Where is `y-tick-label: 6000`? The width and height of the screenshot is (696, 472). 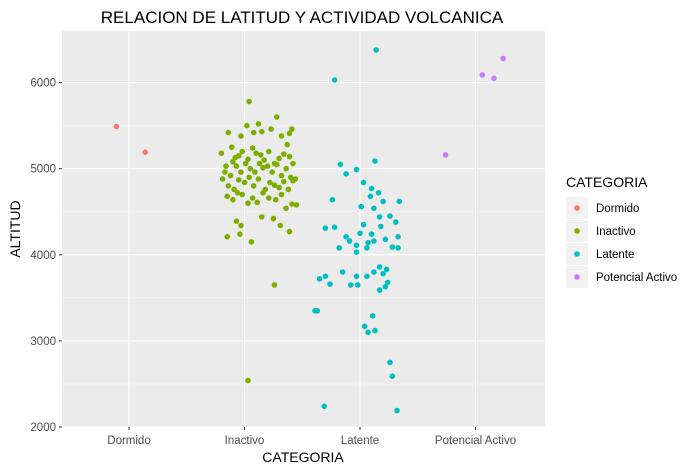 y-tick-label: 6000 is located at coordinates (43, 84).